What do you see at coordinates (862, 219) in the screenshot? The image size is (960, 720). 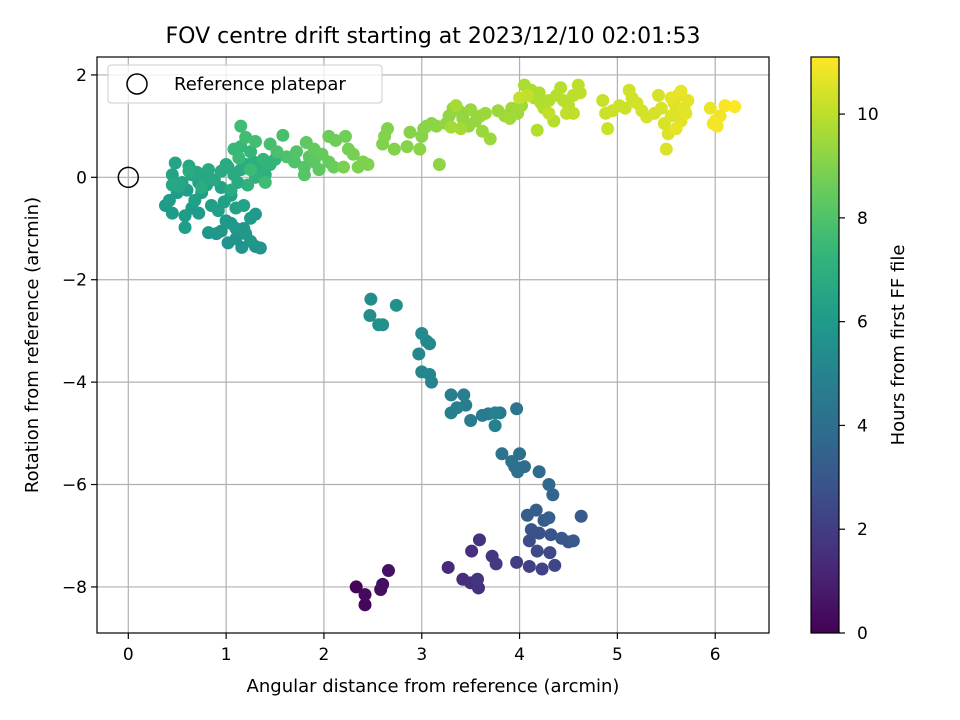 I see `colorbar-tick-label: 8` at bounding box center [862, 219].